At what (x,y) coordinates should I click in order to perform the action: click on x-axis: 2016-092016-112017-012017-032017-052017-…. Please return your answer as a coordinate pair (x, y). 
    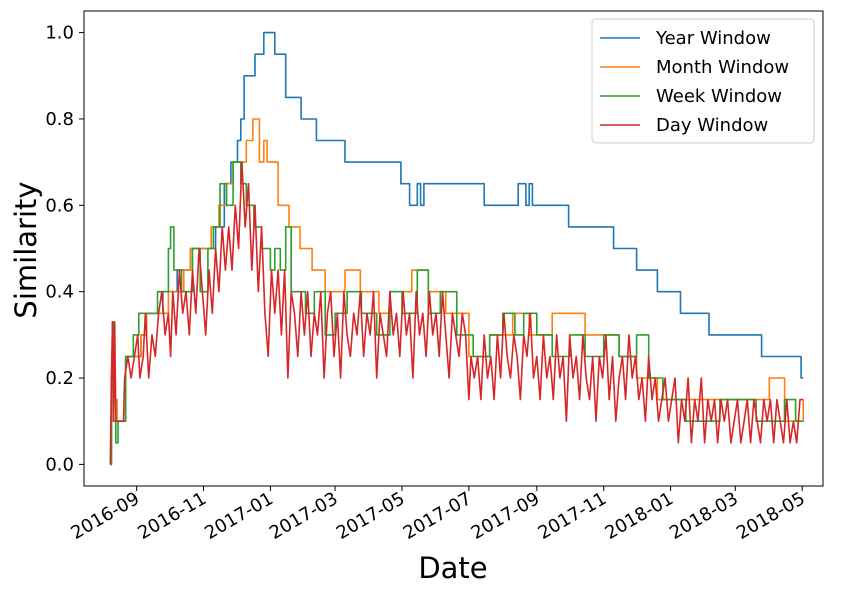
    Looking at the image, I should click on (438, 515).